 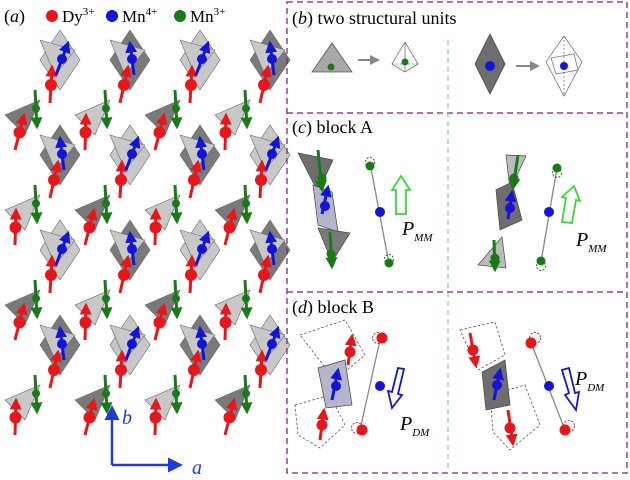 I want to click on block-b-left-structure, so click(x=330, y=384).